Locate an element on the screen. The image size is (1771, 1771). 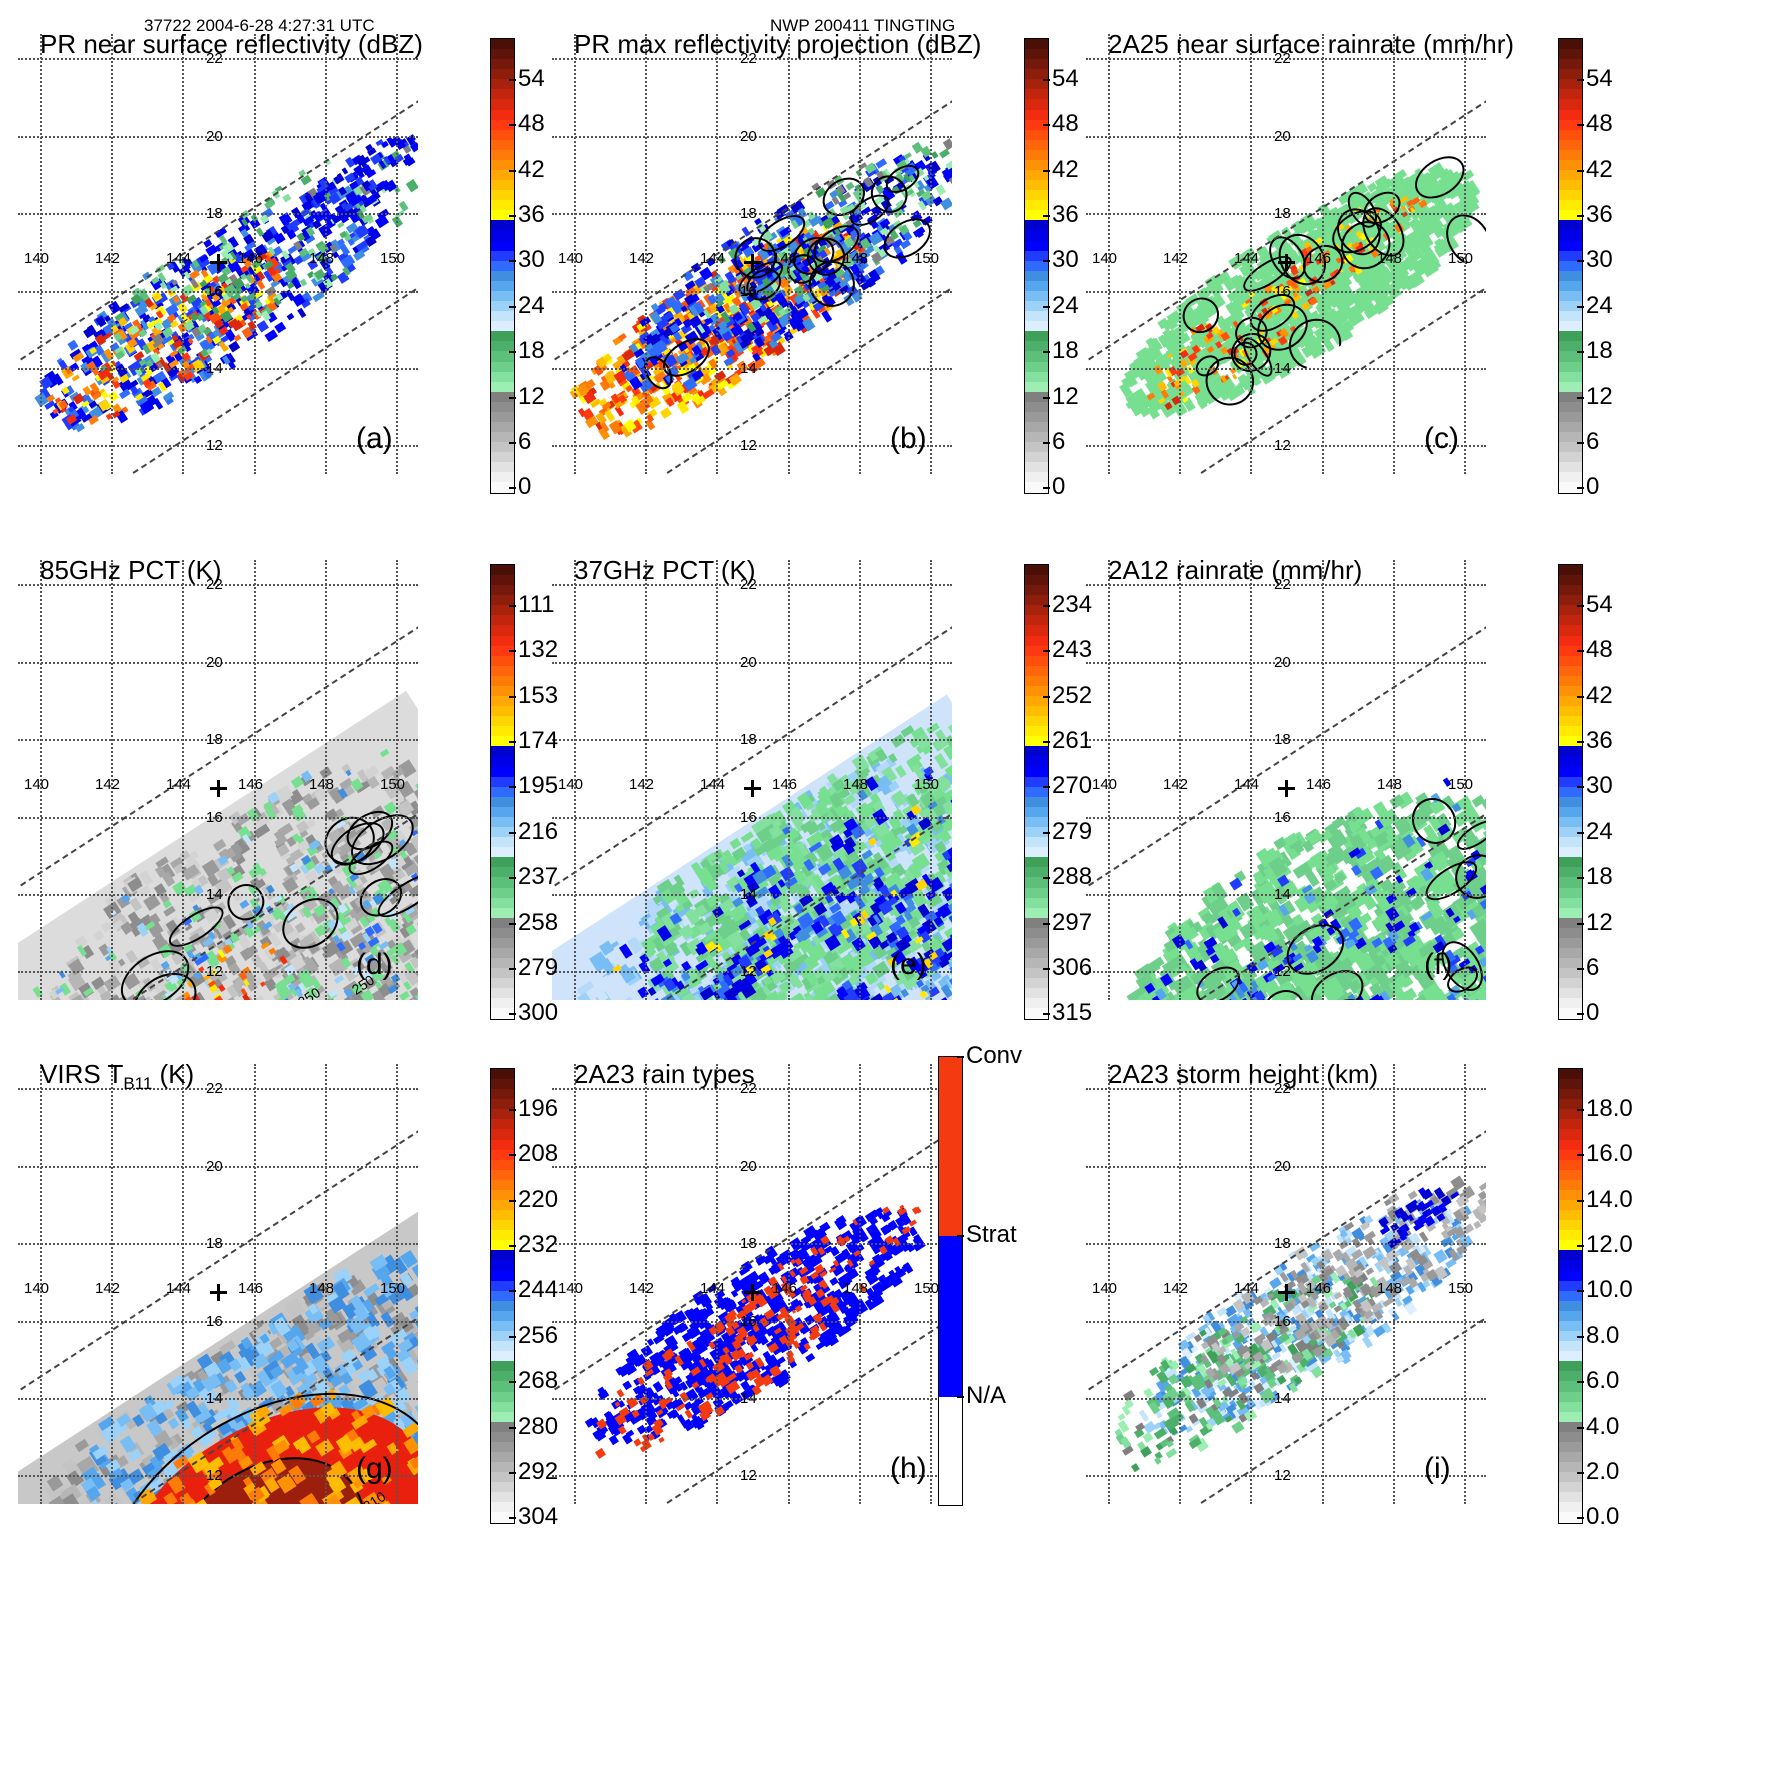
latitude-label: 16 is located at coordinates (214, 817).